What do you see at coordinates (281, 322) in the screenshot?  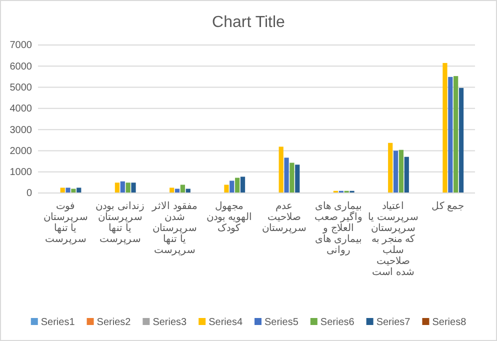 I see `legend-label: Series5` at bounding box center [281, 322].